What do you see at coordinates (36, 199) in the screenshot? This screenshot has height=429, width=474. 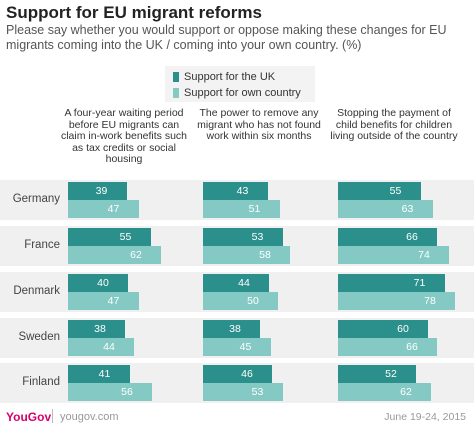 I see `country-label: Germany` at bounding box center [36, 199].